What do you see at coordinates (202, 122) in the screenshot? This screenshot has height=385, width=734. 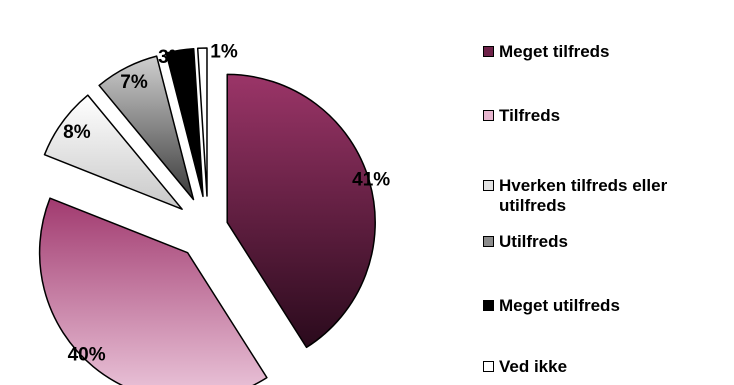 I see `pie-slice-ved-ikke` at bounding box center [202, 122].